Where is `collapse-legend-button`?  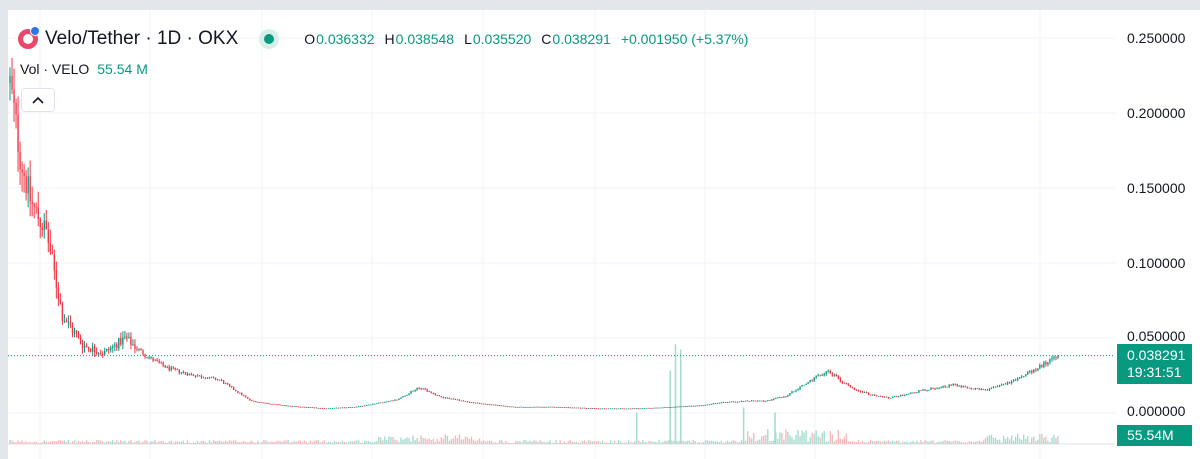
collapse-legend-button is located at coordinates (38, 100).